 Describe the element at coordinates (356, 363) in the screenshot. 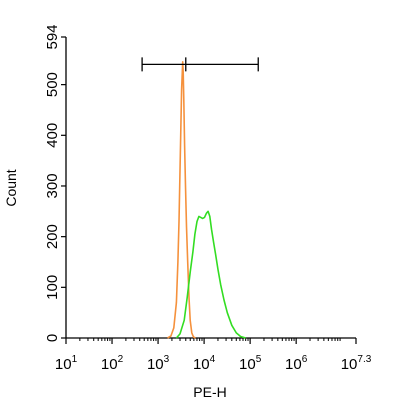

I see `x-tick-label: 107.3` at that location.